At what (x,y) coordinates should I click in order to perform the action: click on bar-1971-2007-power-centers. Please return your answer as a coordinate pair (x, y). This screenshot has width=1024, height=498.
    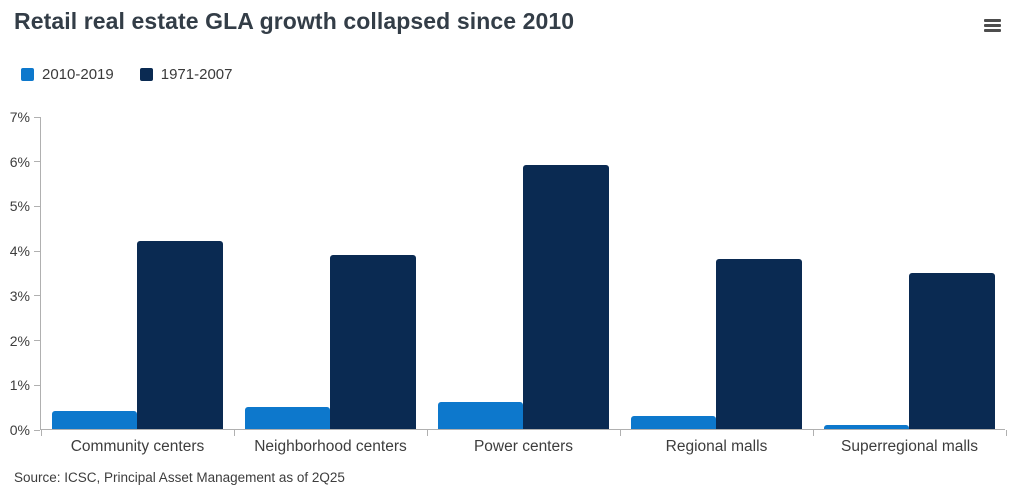
    Looking at the image, I should click on (566, 297).